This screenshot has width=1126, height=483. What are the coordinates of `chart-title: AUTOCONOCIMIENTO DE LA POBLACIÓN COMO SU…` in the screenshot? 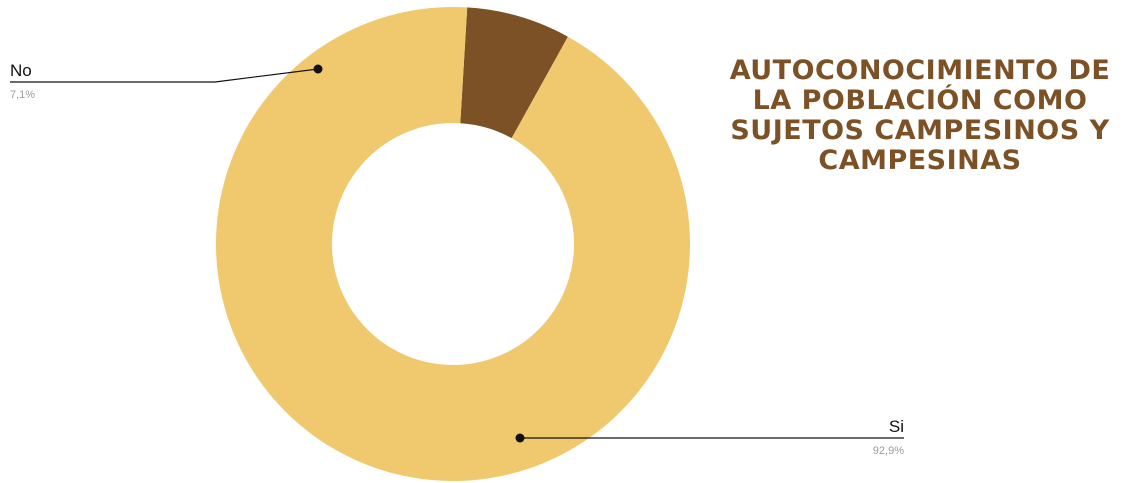 It's located at (920, 115).